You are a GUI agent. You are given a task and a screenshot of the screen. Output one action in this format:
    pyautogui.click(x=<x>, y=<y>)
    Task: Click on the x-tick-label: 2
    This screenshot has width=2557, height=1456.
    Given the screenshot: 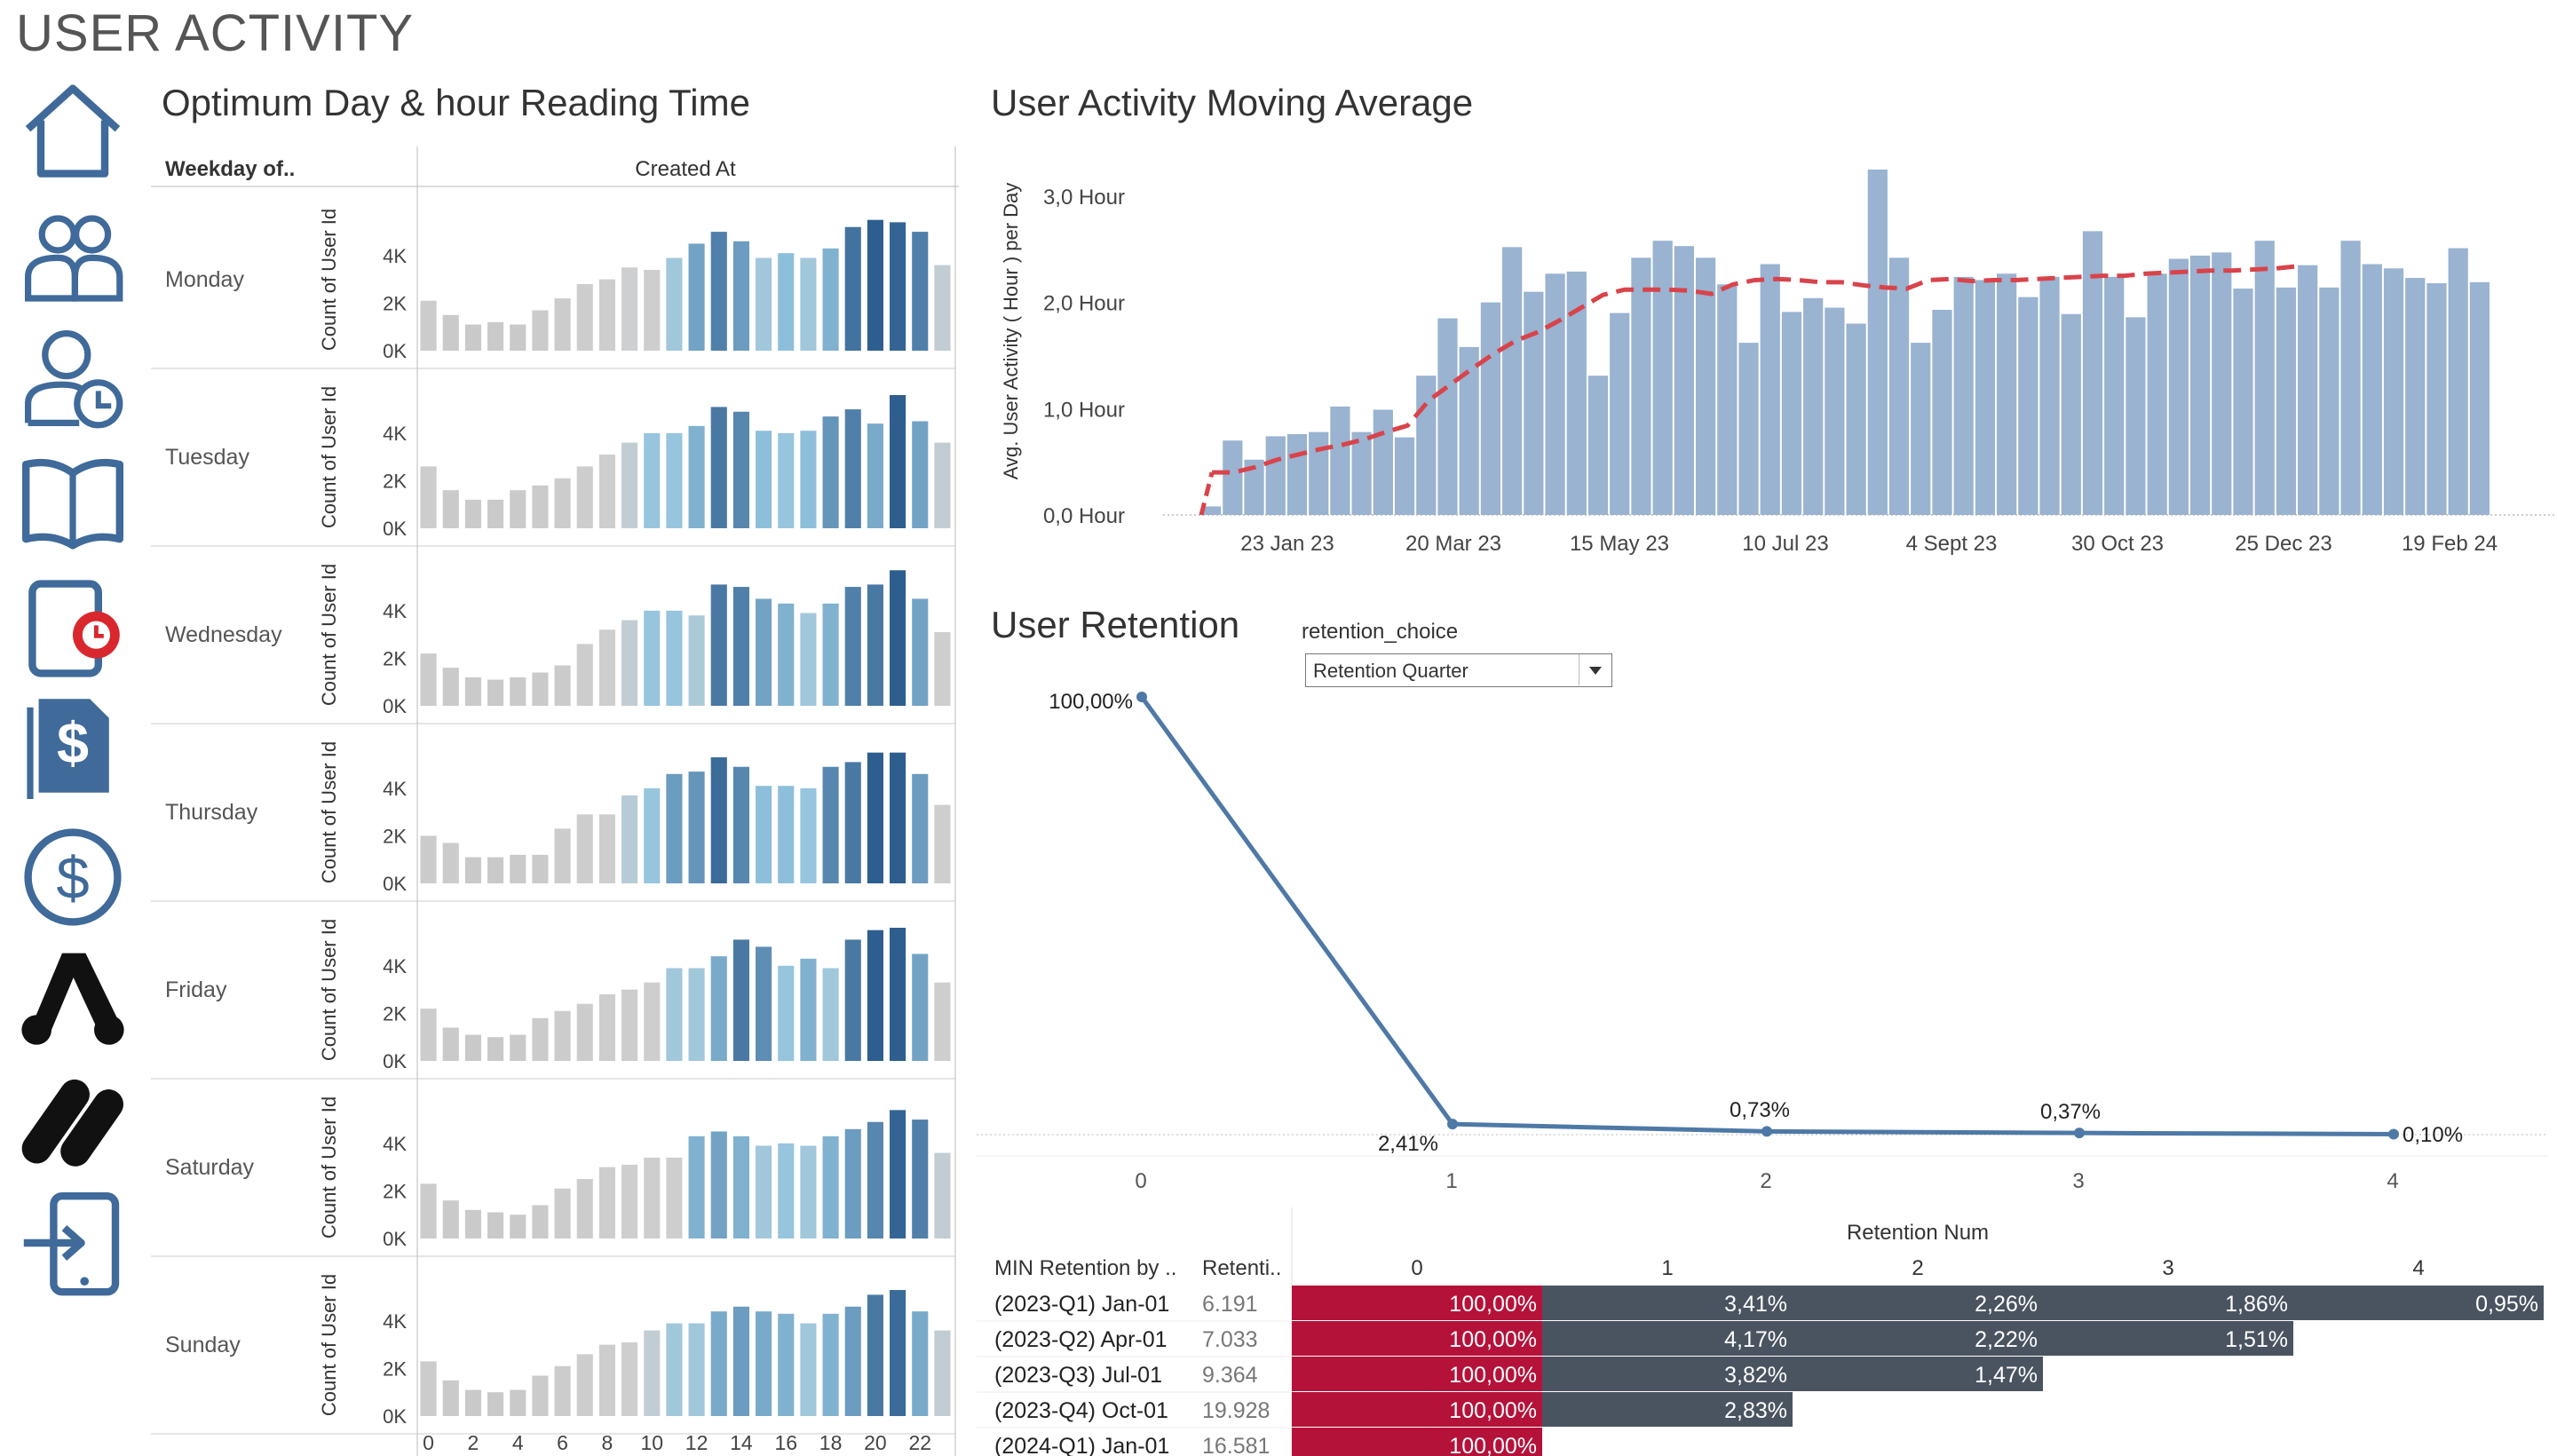 What is the action you would take?
    pyautogui.click(x=473, y=1442)
    